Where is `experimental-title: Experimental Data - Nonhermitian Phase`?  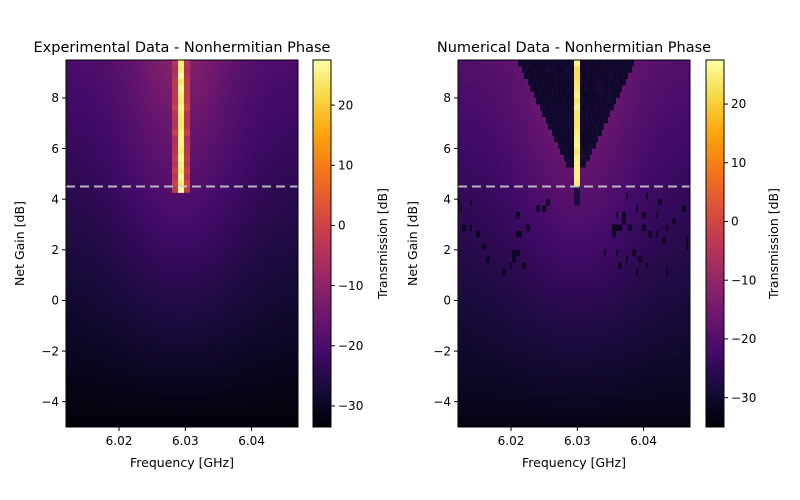
experimental-title: Experimental Data - Nonhermitian Phase is located at coordinates (182, 48).